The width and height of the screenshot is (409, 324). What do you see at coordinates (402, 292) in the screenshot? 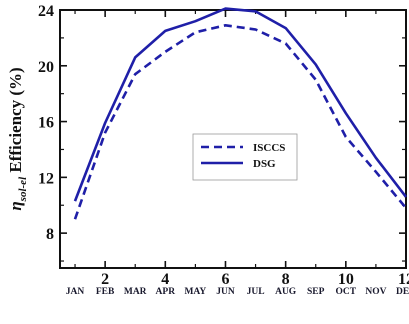
I see `month-label: DEC` at bounding box center [402, 292].